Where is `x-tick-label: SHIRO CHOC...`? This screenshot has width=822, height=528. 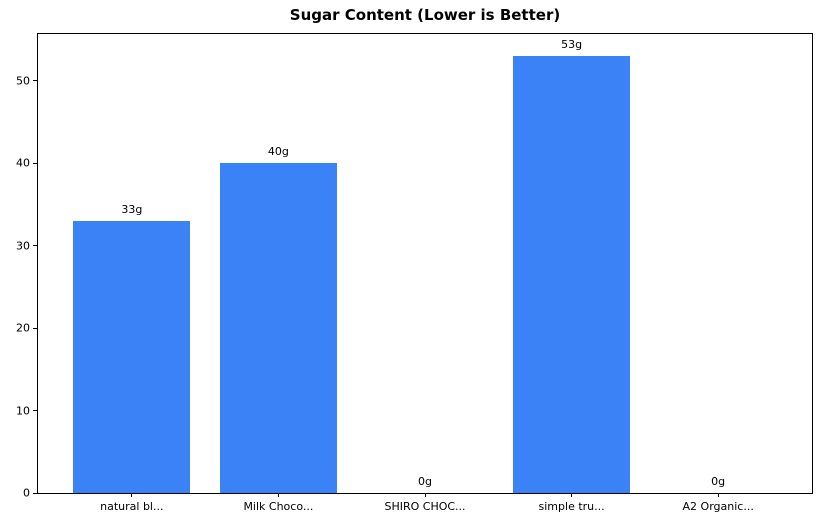 x-tick-label: SHIRO CHOC... is located at coordinates (425, 506).